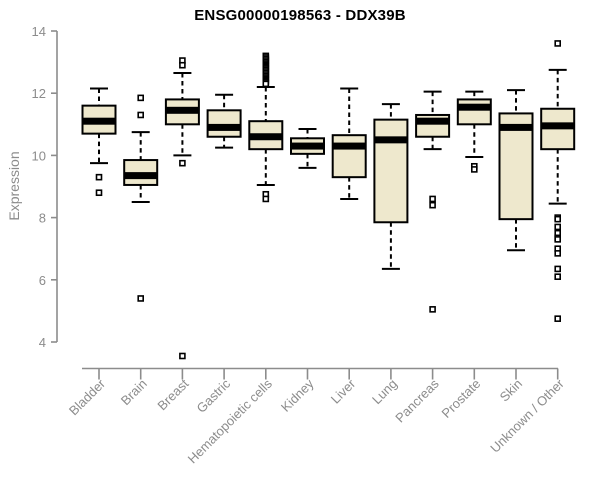 The width and height of the screenshot is (600, 500). Describe the element at coordinates (42, 342) in the screenshot. I see `y-tick-label: 4` at that location.